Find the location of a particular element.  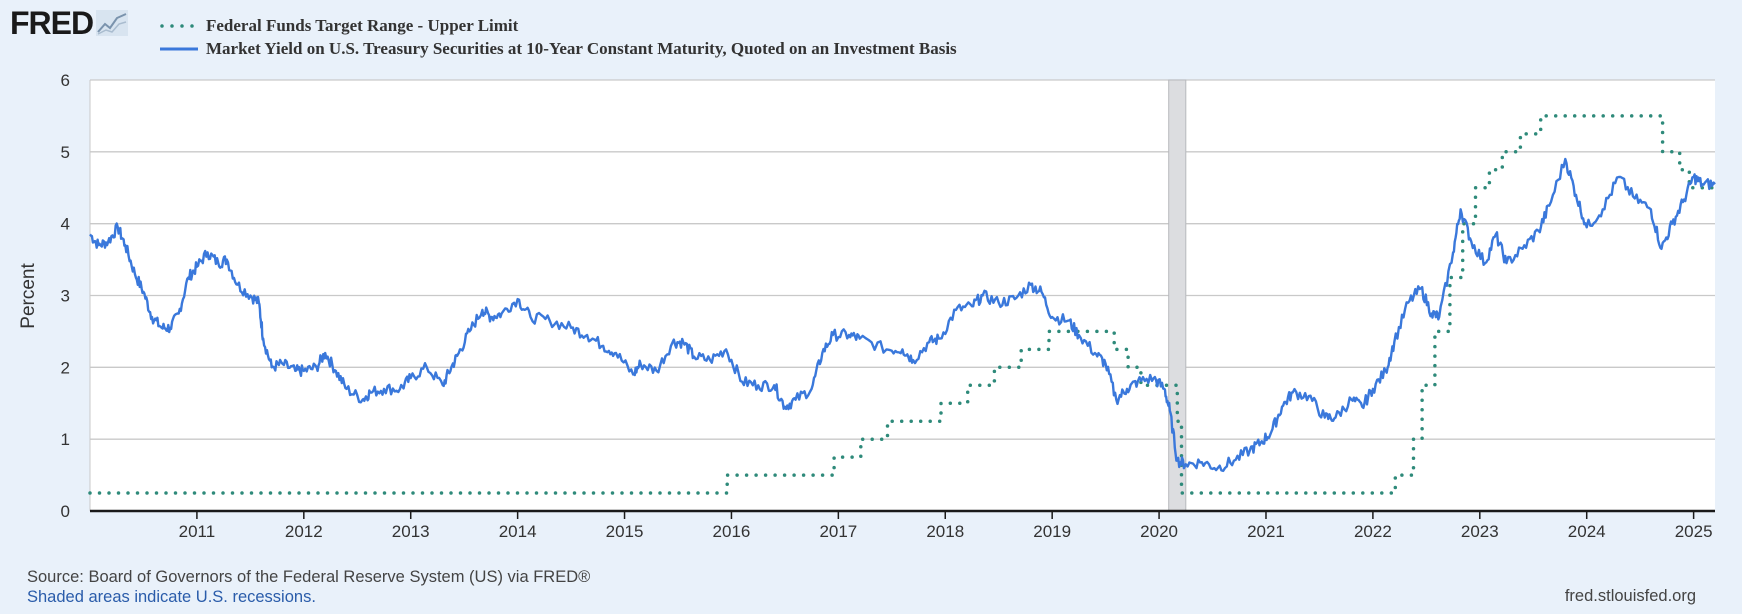

legend-swatch-dotted is located at coordinates (179, 25).